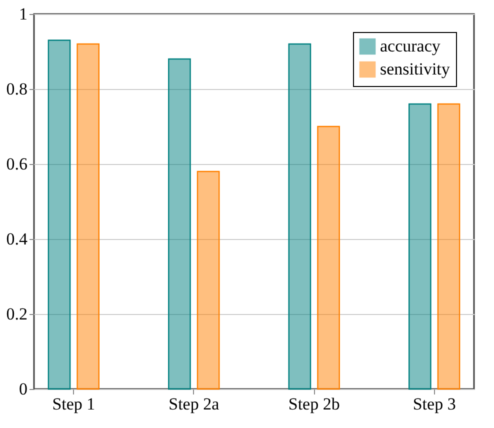  What do you see at coordinates (314, 404) in the screenshot?
I see `x-tick-label: Step 2b` at bounding box center [314, 404].